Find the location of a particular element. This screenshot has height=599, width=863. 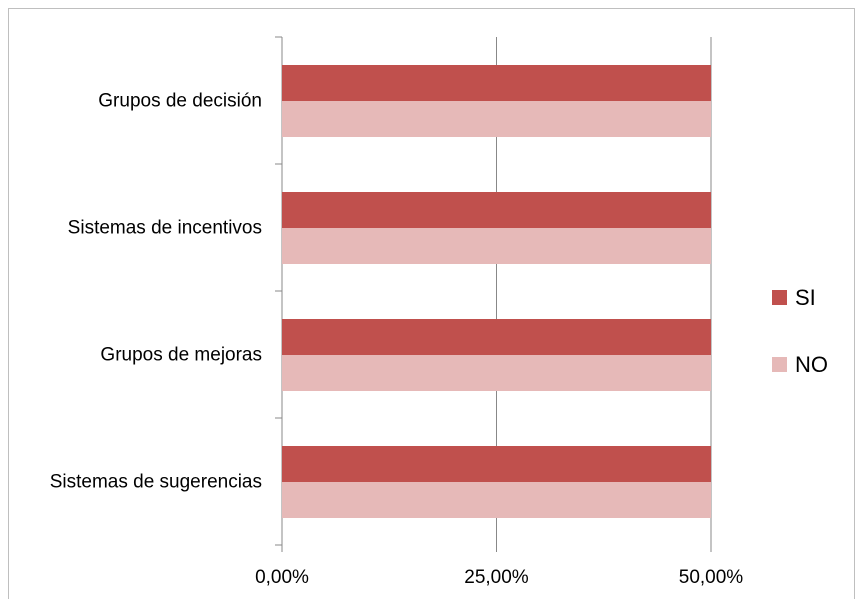

legend-label: SI is located at coordinates (805, 297).